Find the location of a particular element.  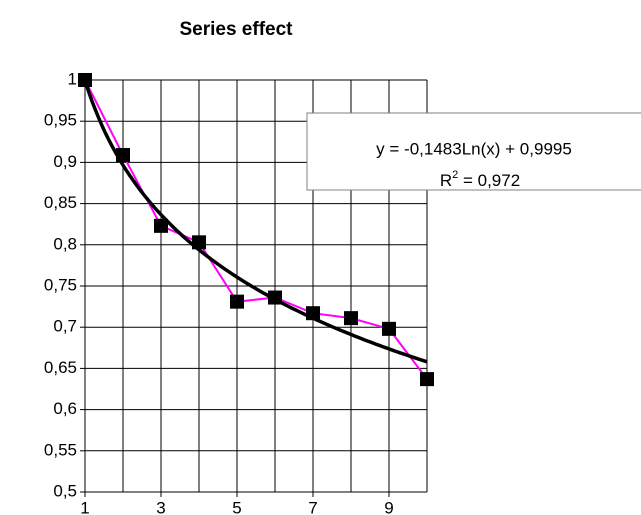

y-tick-label: 0,85 is located at coordinates (60, 202).